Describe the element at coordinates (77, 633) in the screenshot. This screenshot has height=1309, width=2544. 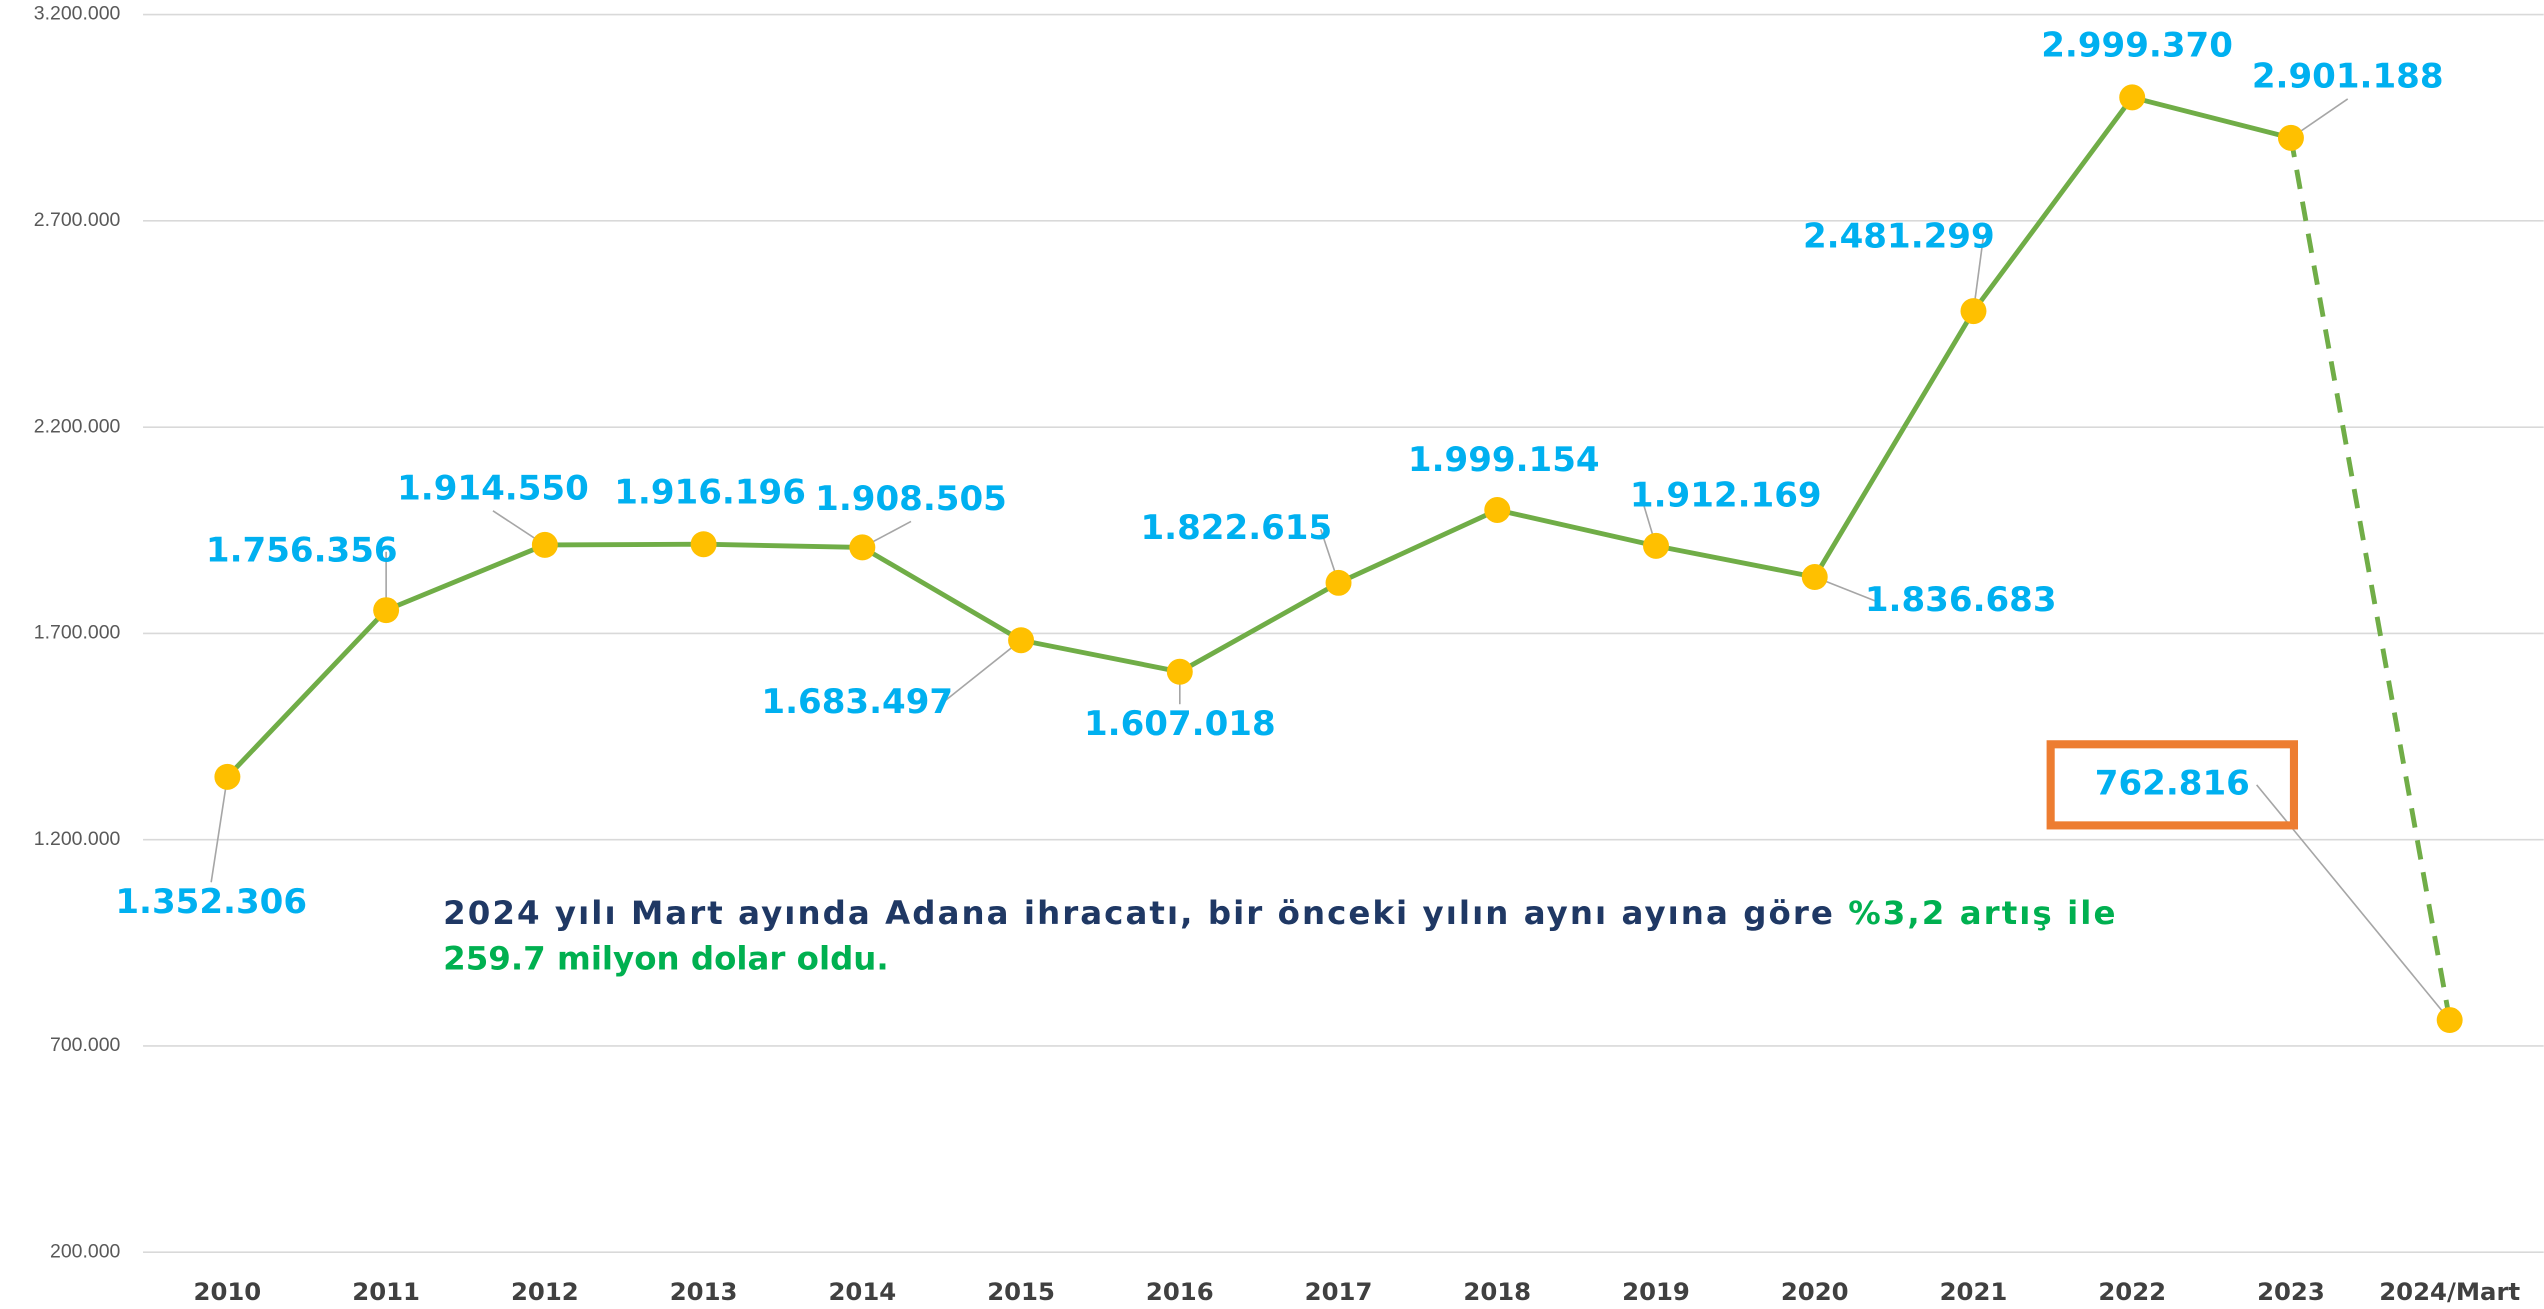
I see `y-tick-label: 1.700.000` at that location.